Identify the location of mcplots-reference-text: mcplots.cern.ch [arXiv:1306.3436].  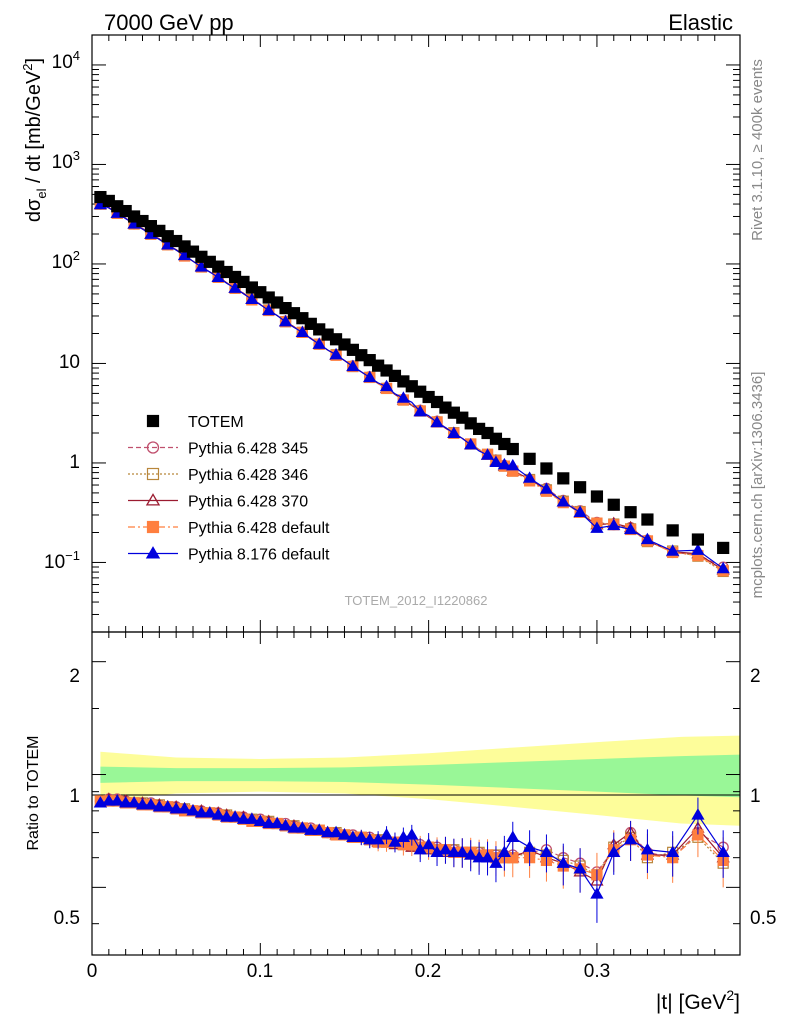
(757, 485).